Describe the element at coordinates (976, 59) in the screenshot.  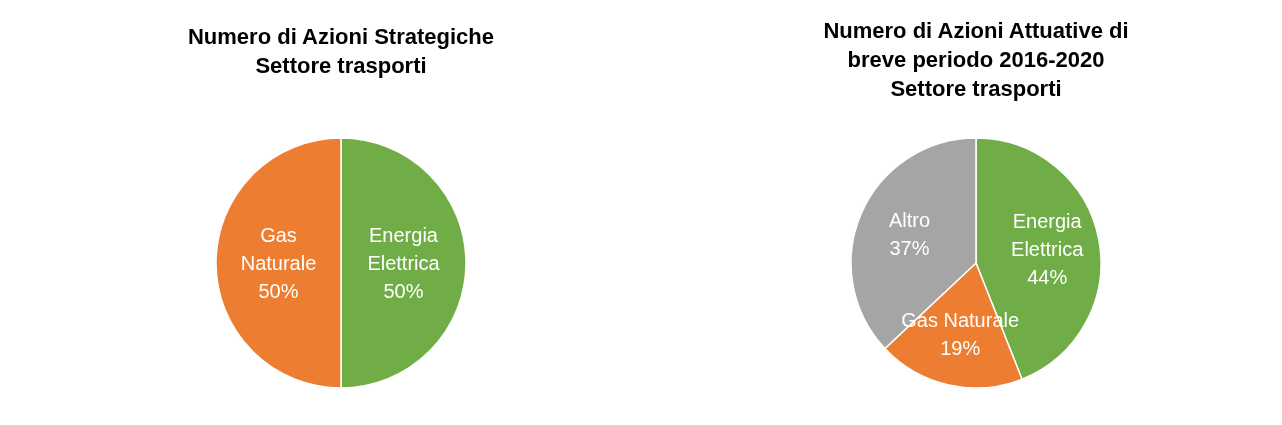
I see `chart-title: Numero di Azioni Attuative di breve periodo 2016-2020 Settore trasporti` at that location.